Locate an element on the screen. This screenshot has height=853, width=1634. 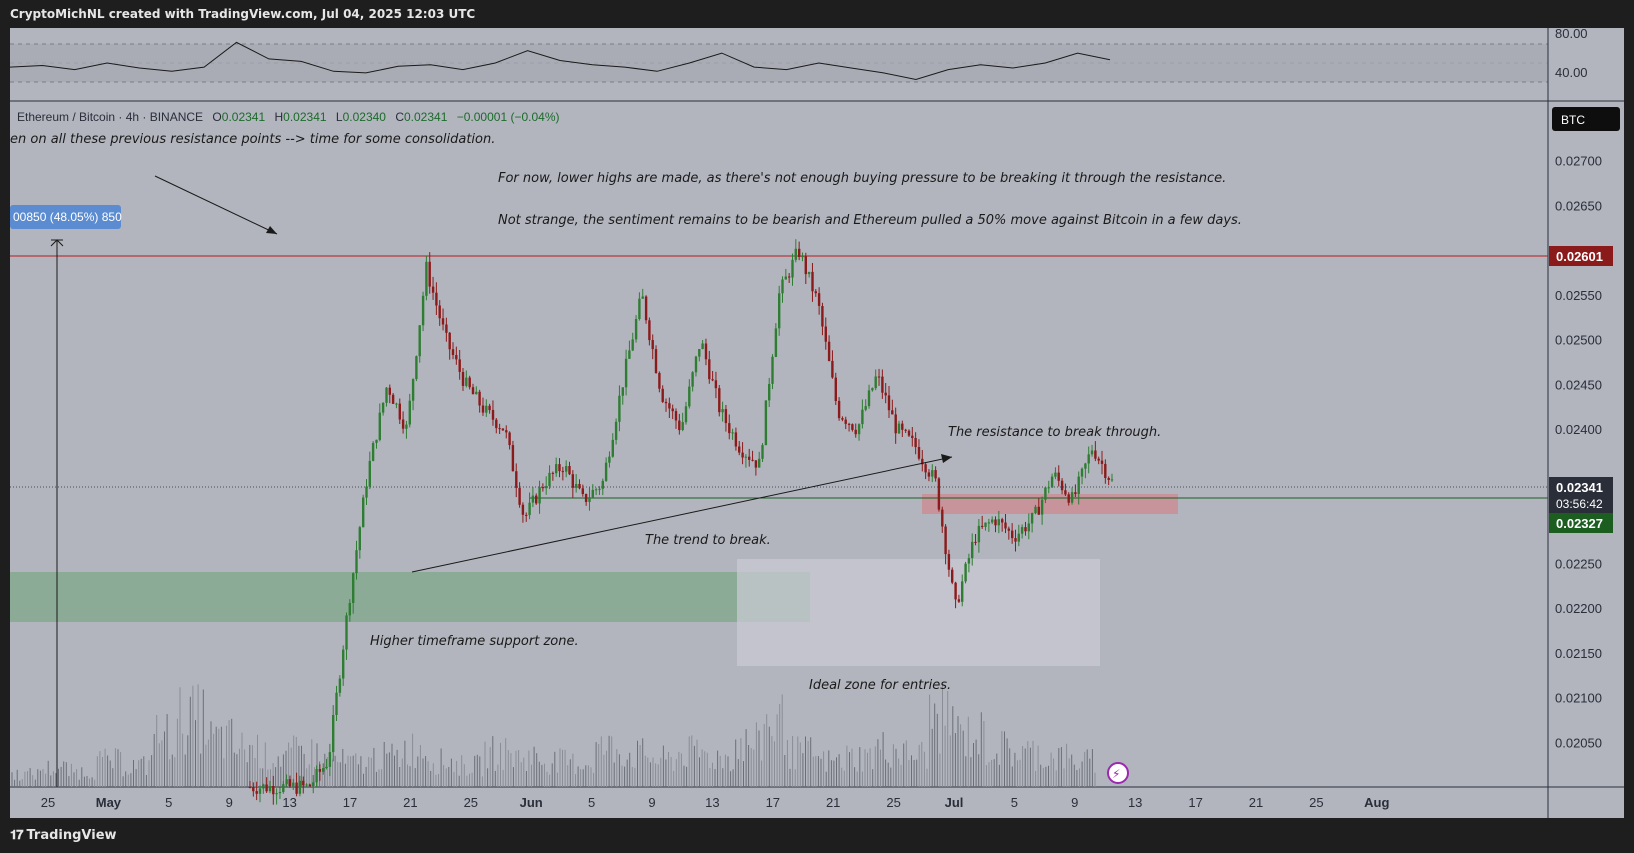
measure-badge is located at coordinates (65, 217).